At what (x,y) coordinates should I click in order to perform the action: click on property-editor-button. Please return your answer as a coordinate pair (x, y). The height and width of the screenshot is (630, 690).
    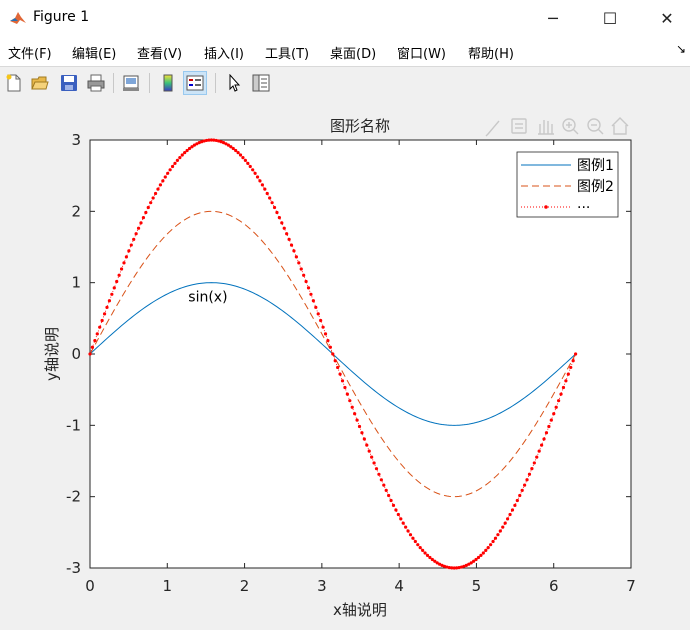
    Looking at the image, I should click on (261, 83).